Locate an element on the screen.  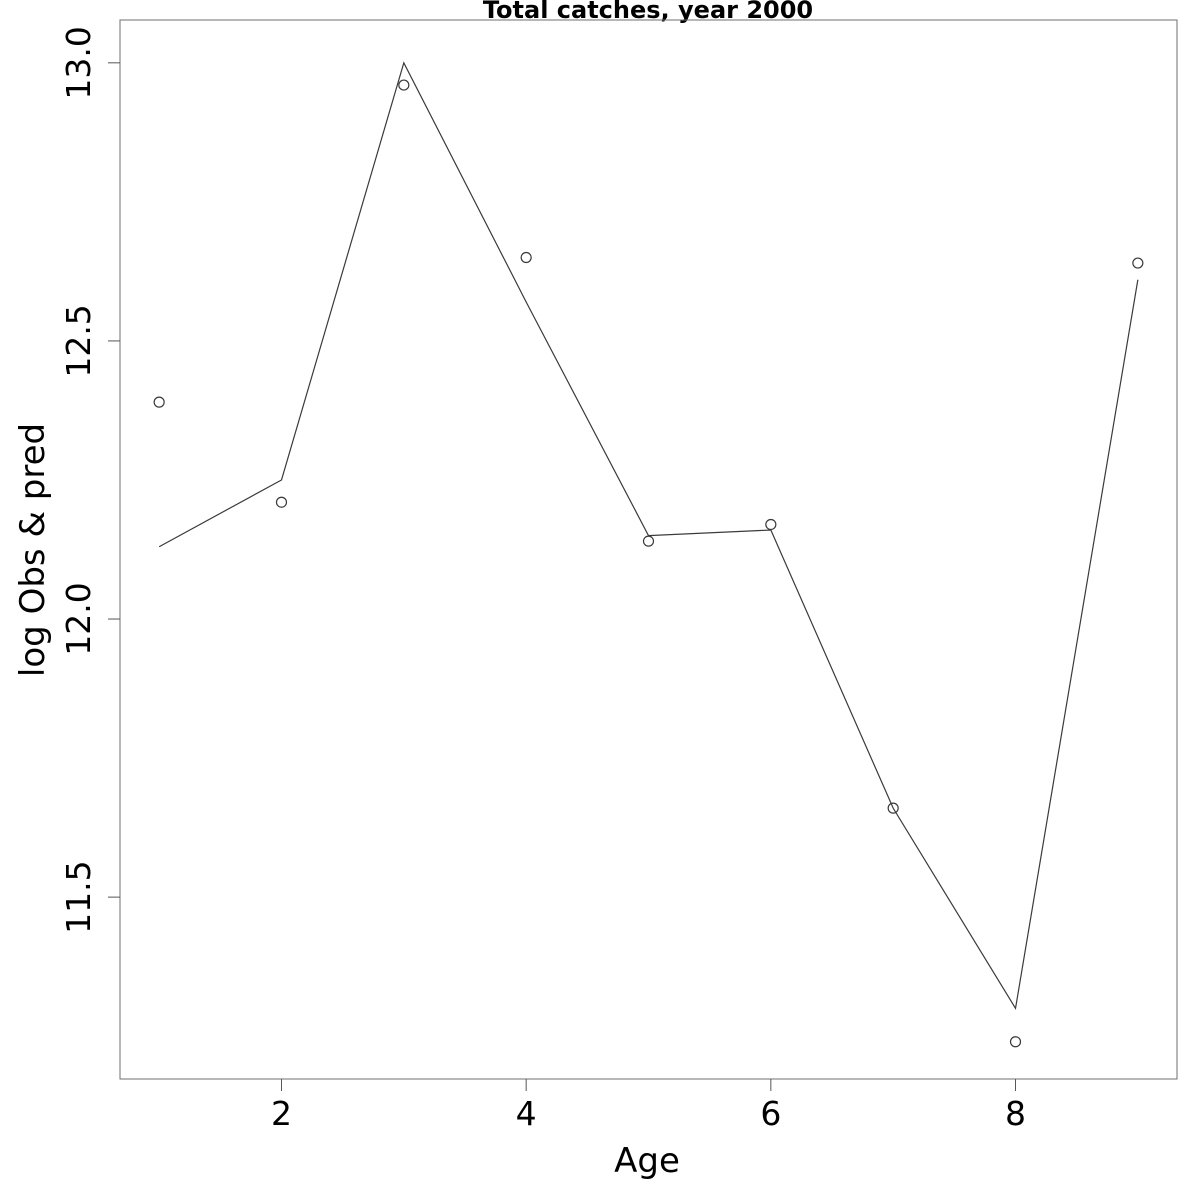
x-tick-label: 8 is located at coordinates (1015, 1113).